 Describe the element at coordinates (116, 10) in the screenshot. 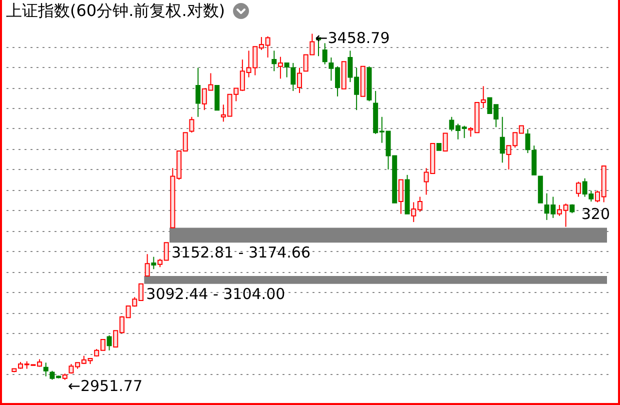

I see `chart-title: 上证指数(60分钟.前复权.对数)` at that location.